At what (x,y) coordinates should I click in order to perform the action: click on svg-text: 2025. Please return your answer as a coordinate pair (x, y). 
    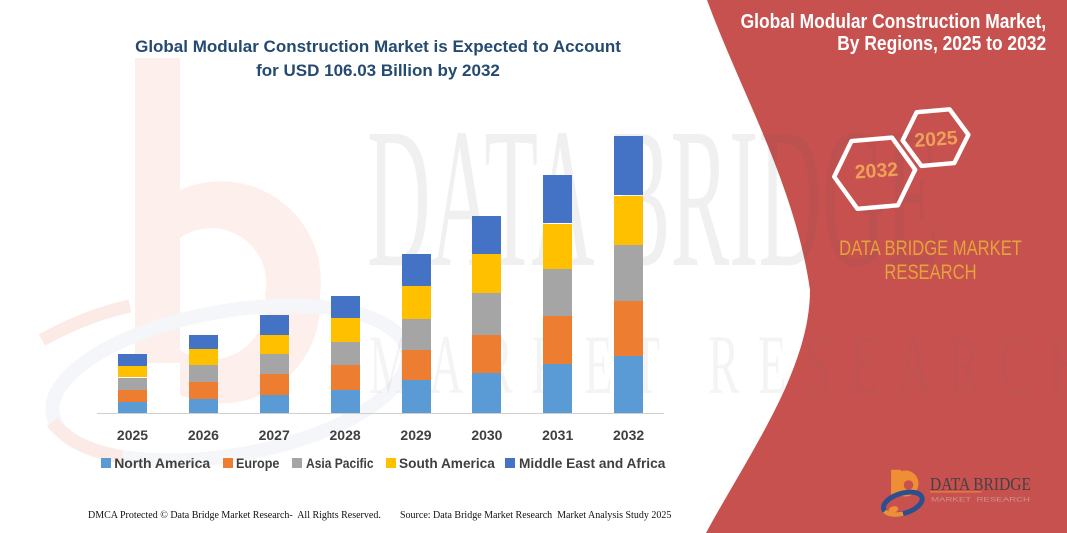
    Looking at the image, I should click on (936, 139).